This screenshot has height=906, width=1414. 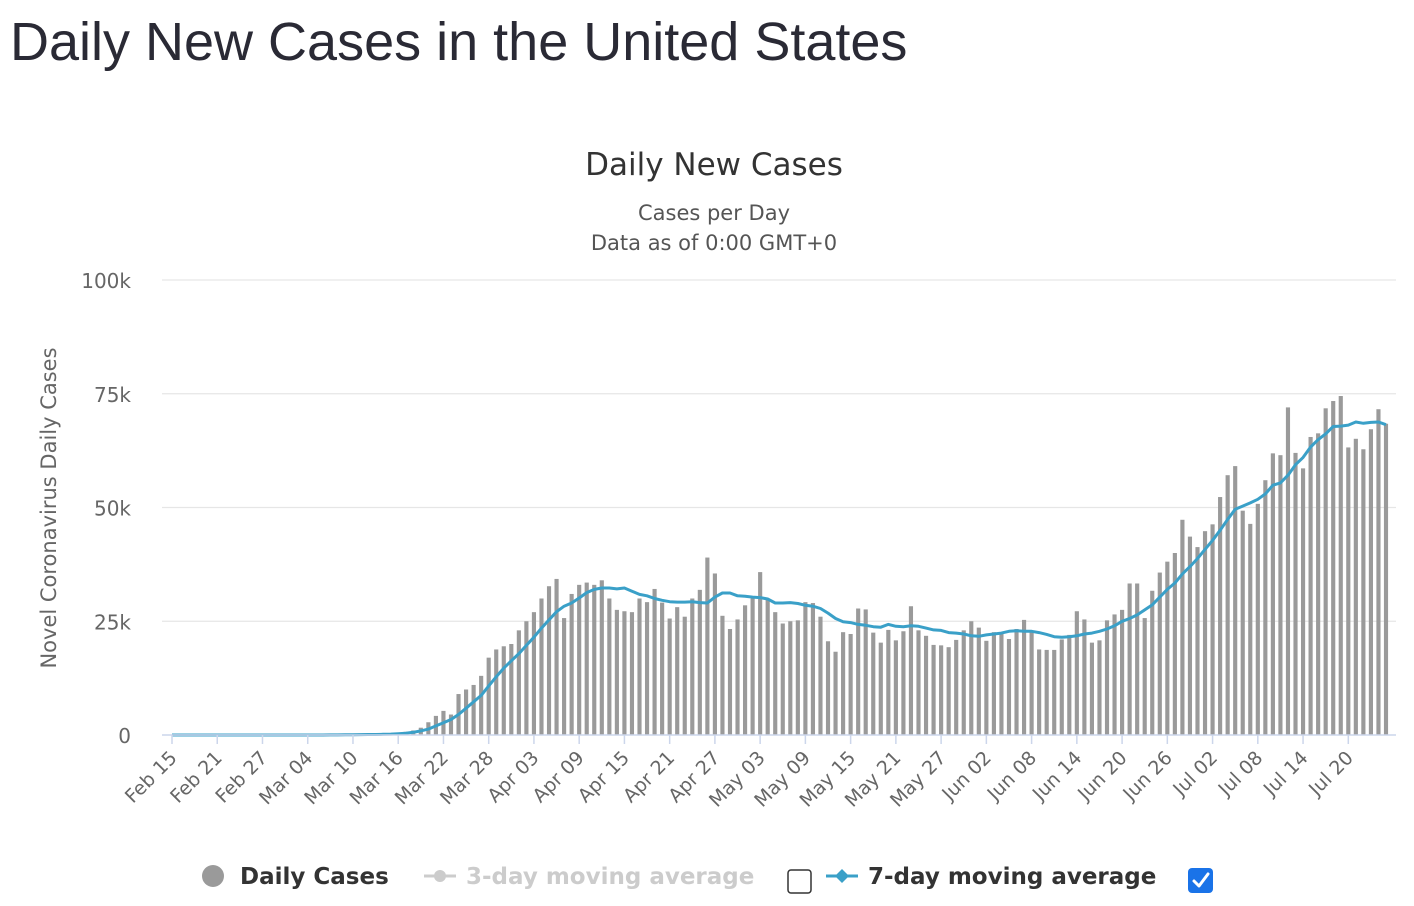 I want to click on x-tick-label: Jun 02, so click(x=966, y=776).